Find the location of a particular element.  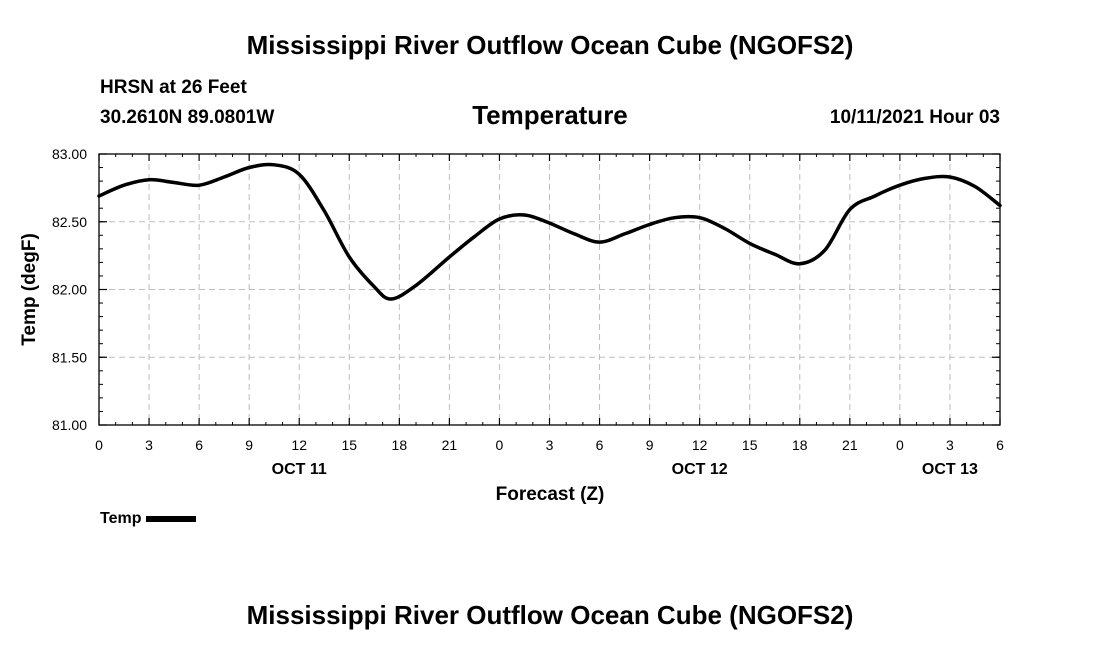

legend-label: Temp is located at coordinates (121, 518).